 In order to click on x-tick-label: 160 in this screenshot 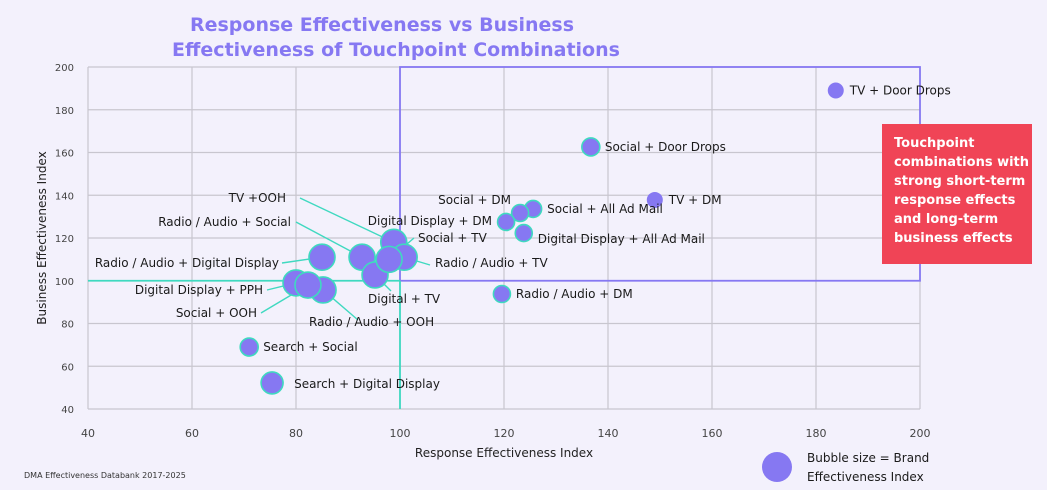, I will do `click(712, 433)`.